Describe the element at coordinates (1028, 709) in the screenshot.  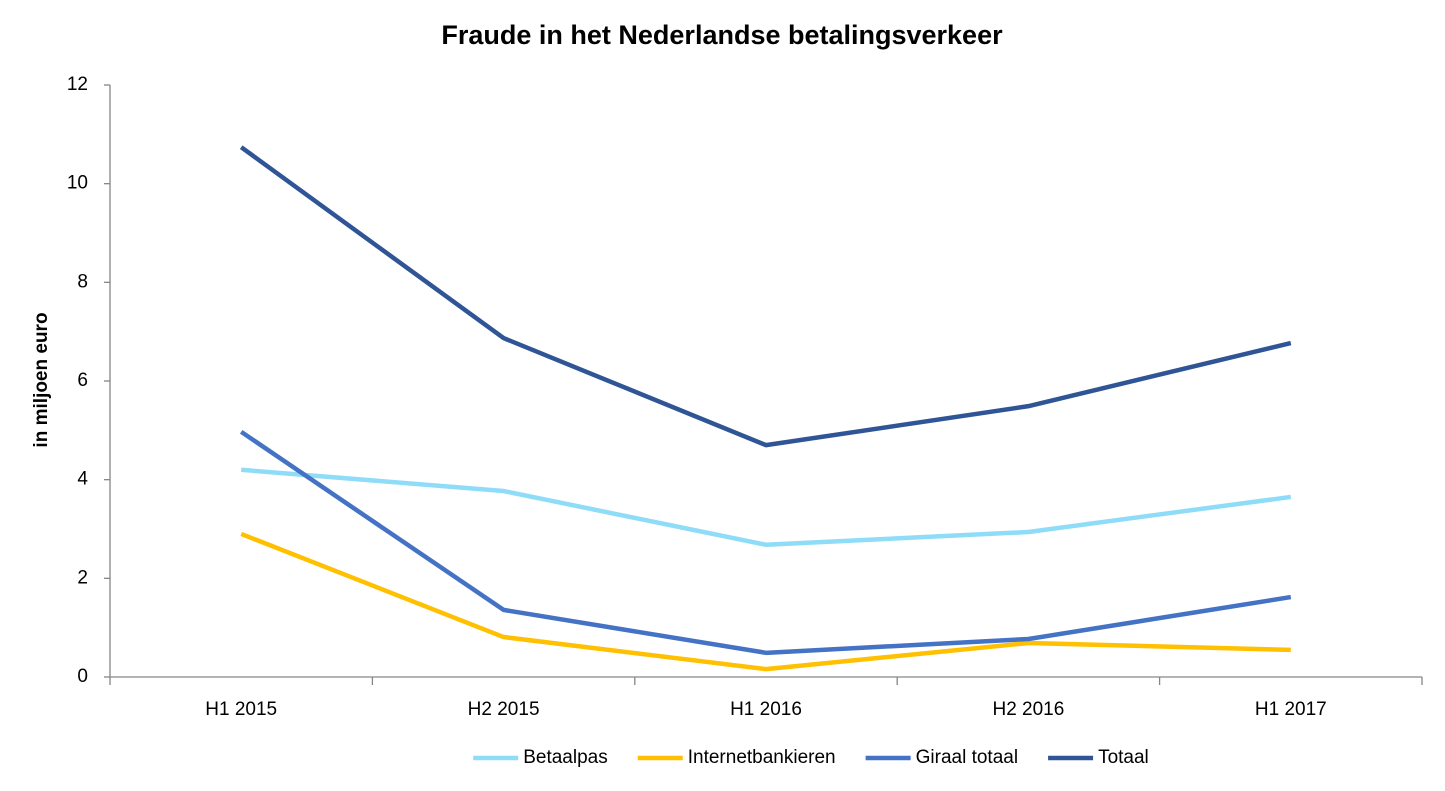
I see `x-tick-label: H2 2016` at that location.